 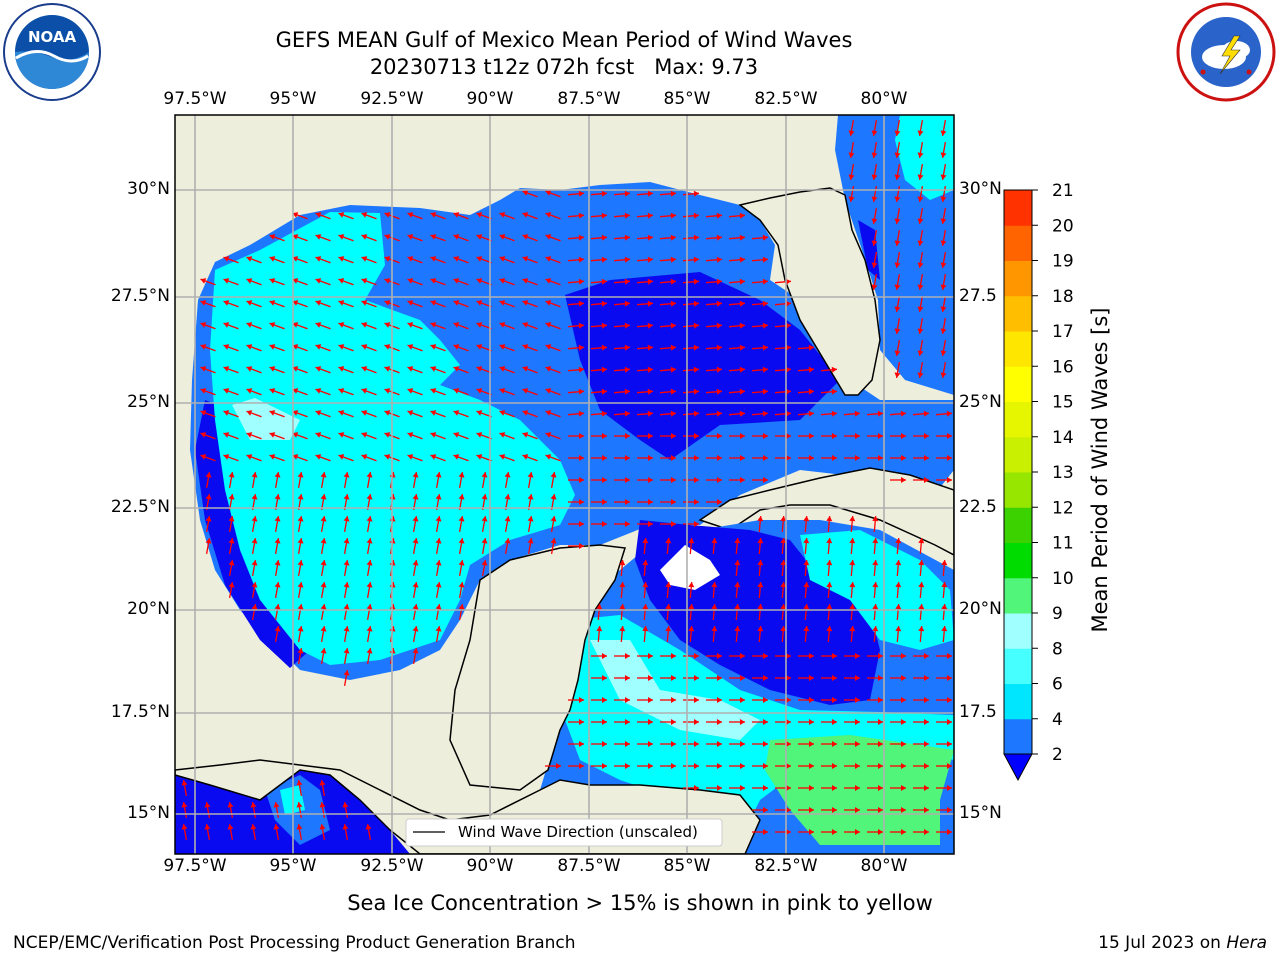 What do you see at coordinates (293, 99) in the screenshot?
I see `lon-tick-label-top: 95°W` at bounding box center [293, 99].